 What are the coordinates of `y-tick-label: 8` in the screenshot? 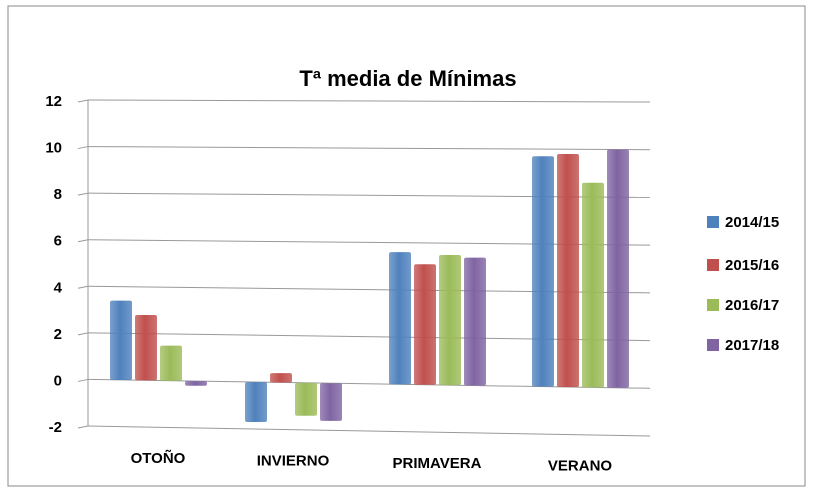 It's located at (58, 194).